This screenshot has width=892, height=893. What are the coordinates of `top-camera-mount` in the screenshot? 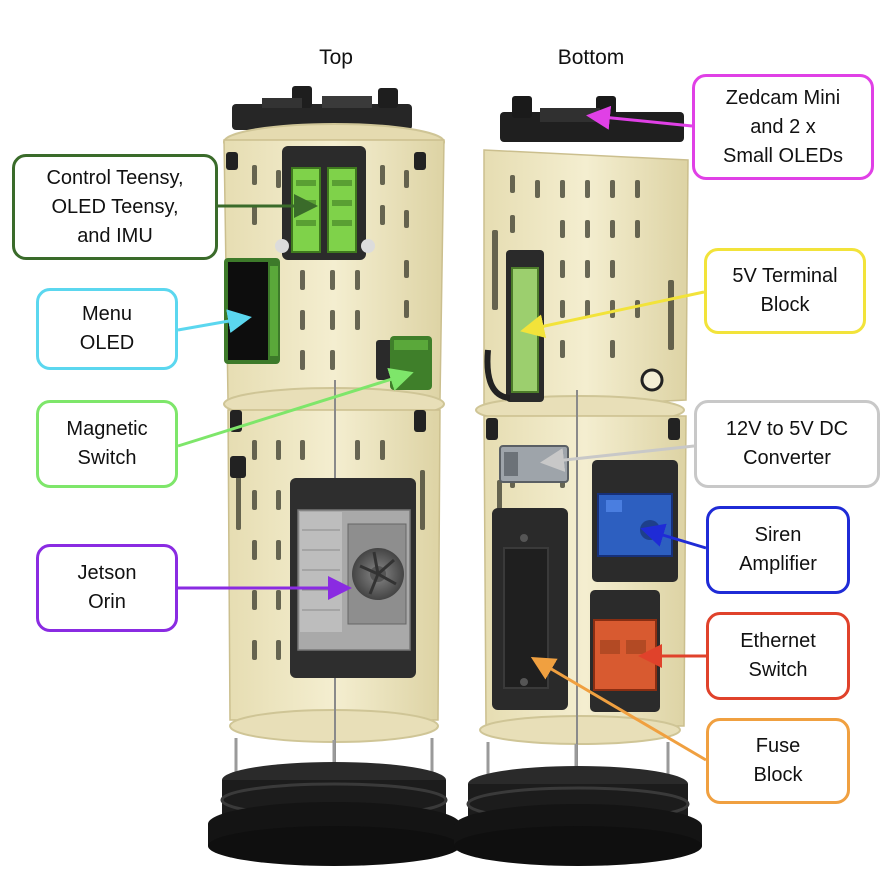 It's located at (322, 108).